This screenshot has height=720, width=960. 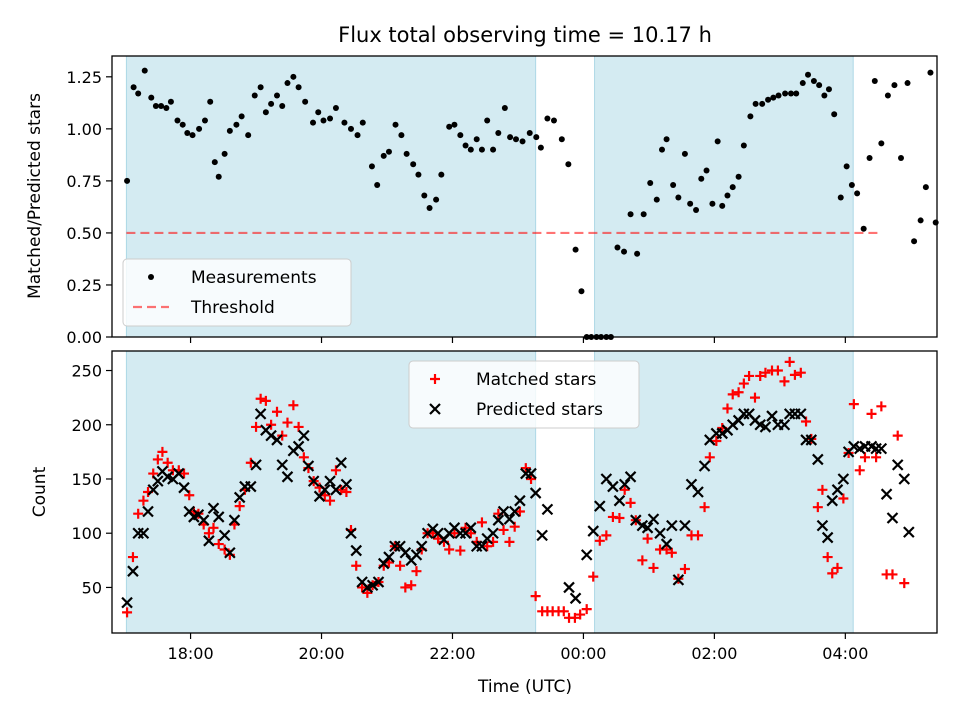 What do you see at coordinates (92, 587) in the screenshot?
I see `y-tick-label: 50` at bounding box center [92, 587].